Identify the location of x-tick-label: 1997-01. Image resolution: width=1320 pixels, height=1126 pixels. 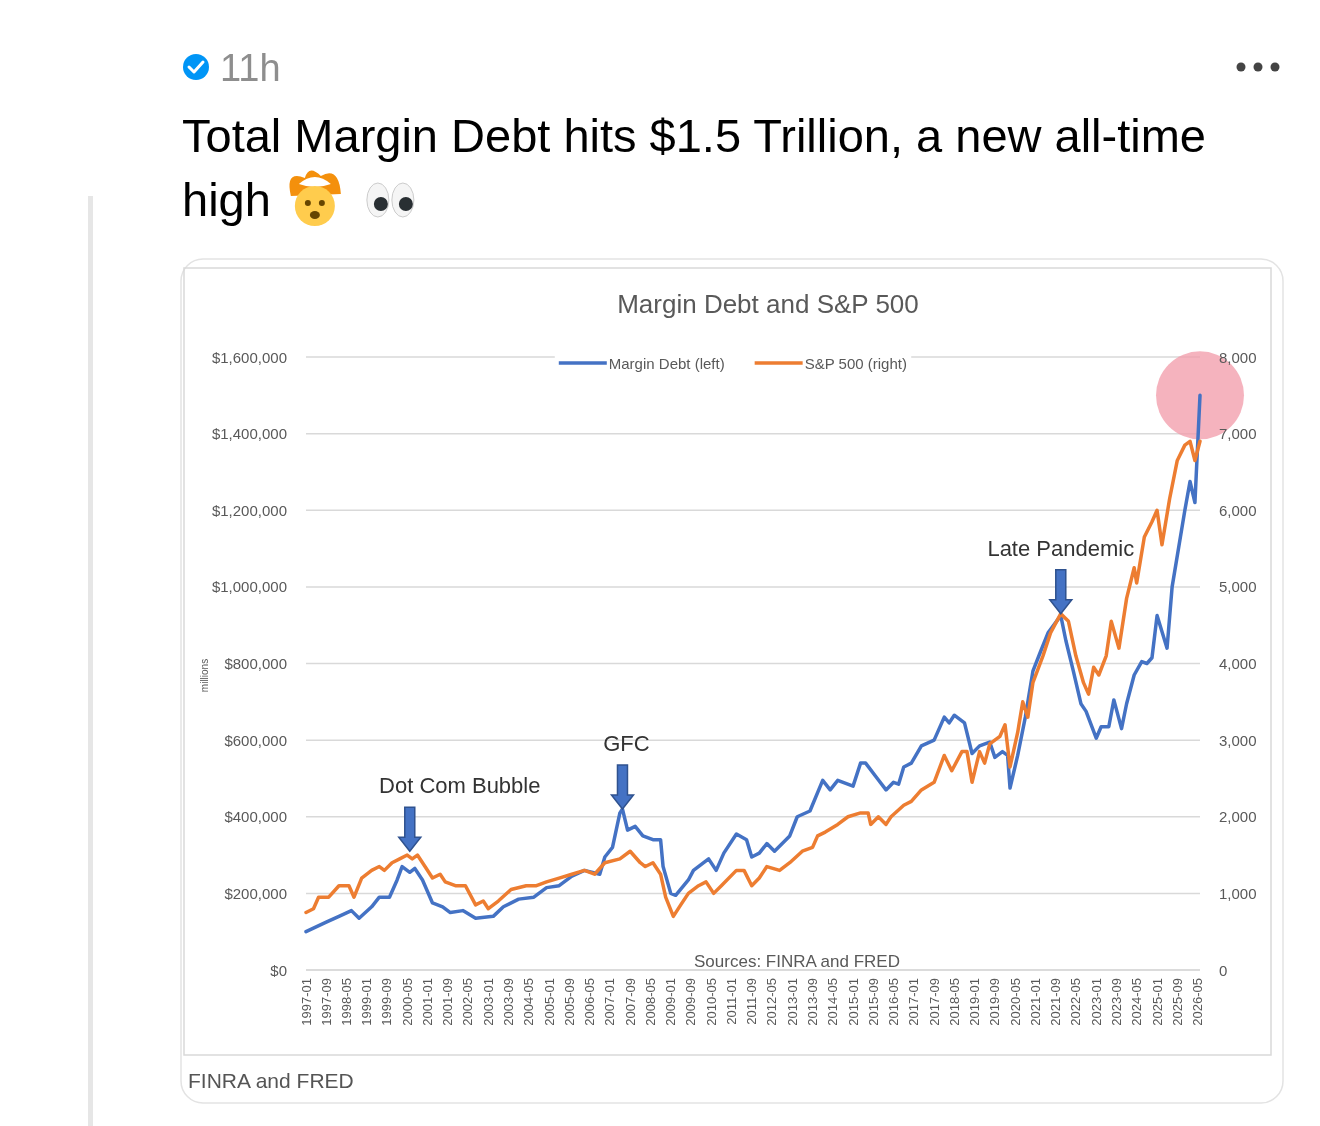
(306, 1002).